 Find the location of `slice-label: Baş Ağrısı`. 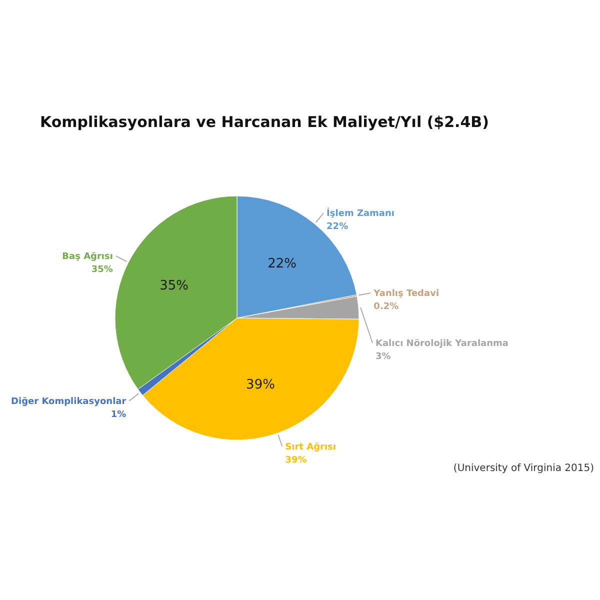

slice-label: Baş Ağrısı is located at coordinates (87, 256).